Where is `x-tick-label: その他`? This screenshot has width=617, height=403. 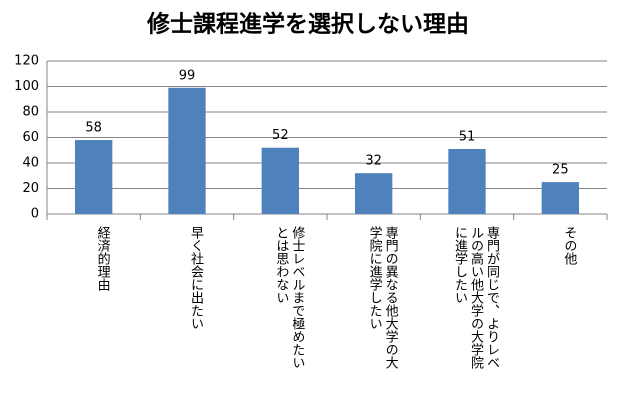
x-tick-label: その他 is located at coordinates (569, 245).